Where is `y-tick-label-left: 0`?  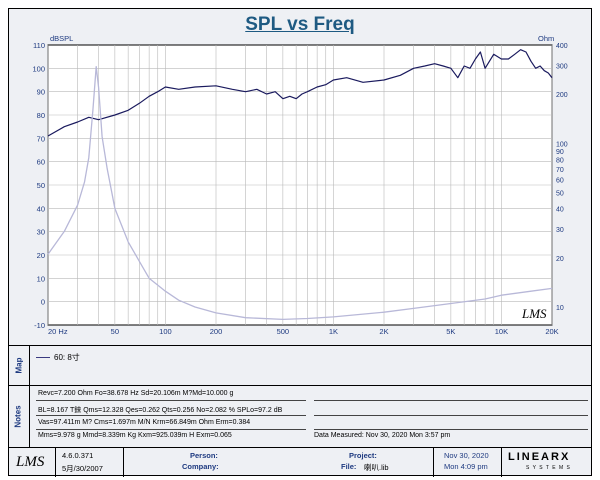 y-tick-label-left: 0 is located at coordinates (43, 302).